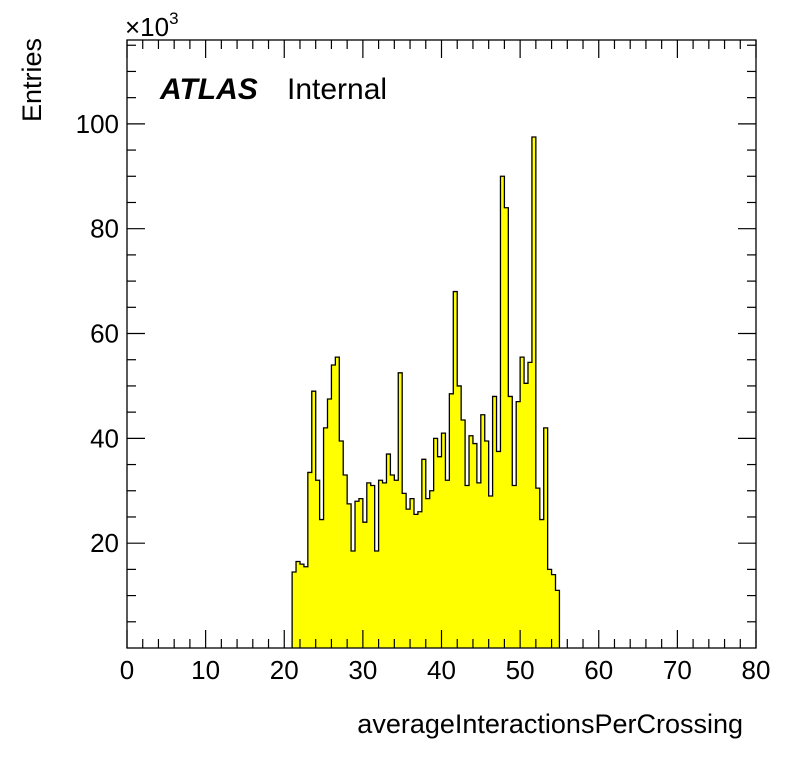 This screenshot has height=772, width=796. What do you see at coordinates (208, 89) in the screenshot?
I see `atlas-label: ATLAS` at bounding box center [208, 89].